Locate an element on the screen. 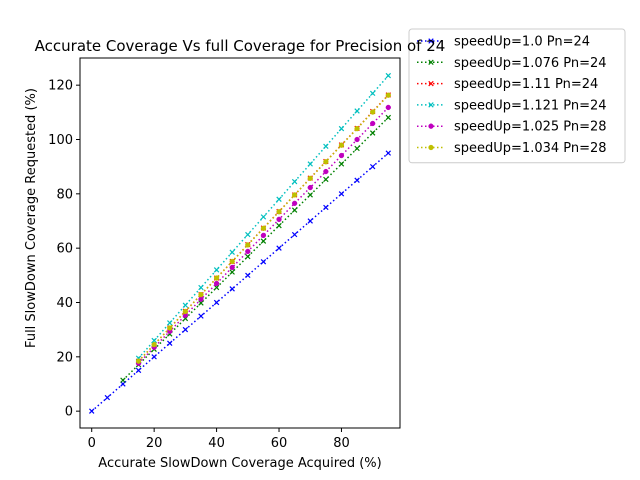  legend-item-3: speedUp=1.11 Pn=24 is located at coordinates (507, 84).